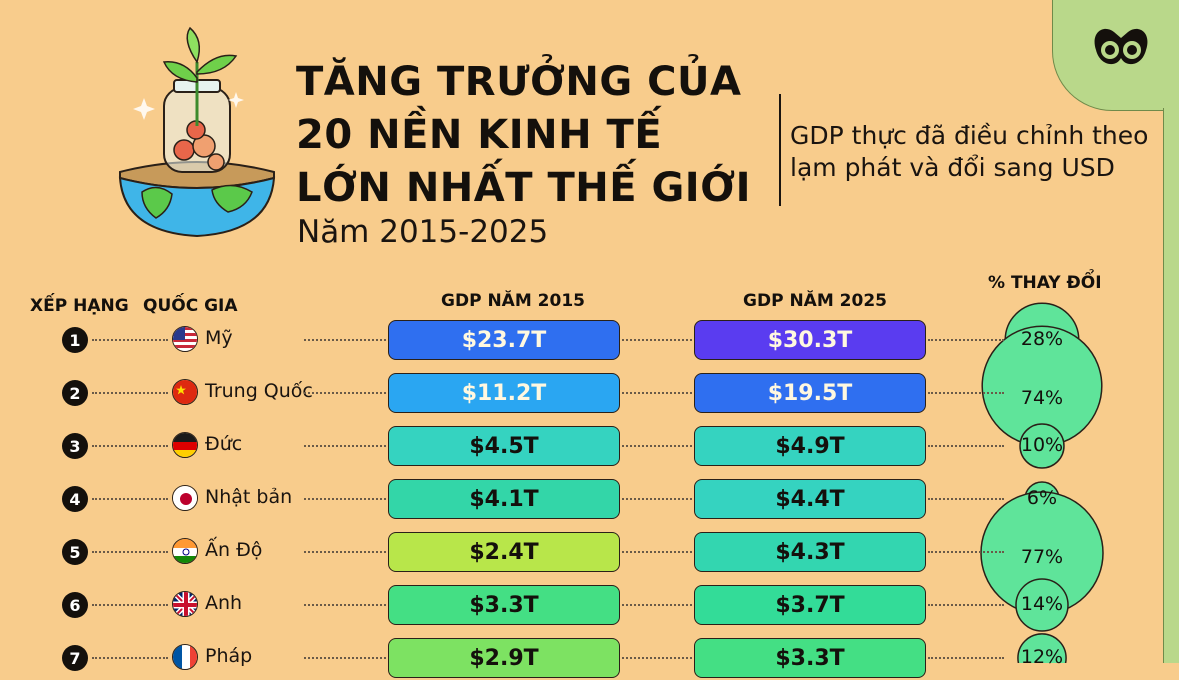 The image size is (1179, 680). What do you see at coordinates (810, 658) in the screenshot?
I see `gdp2025-bar: $3.3T` at bounding box center [810, 658].